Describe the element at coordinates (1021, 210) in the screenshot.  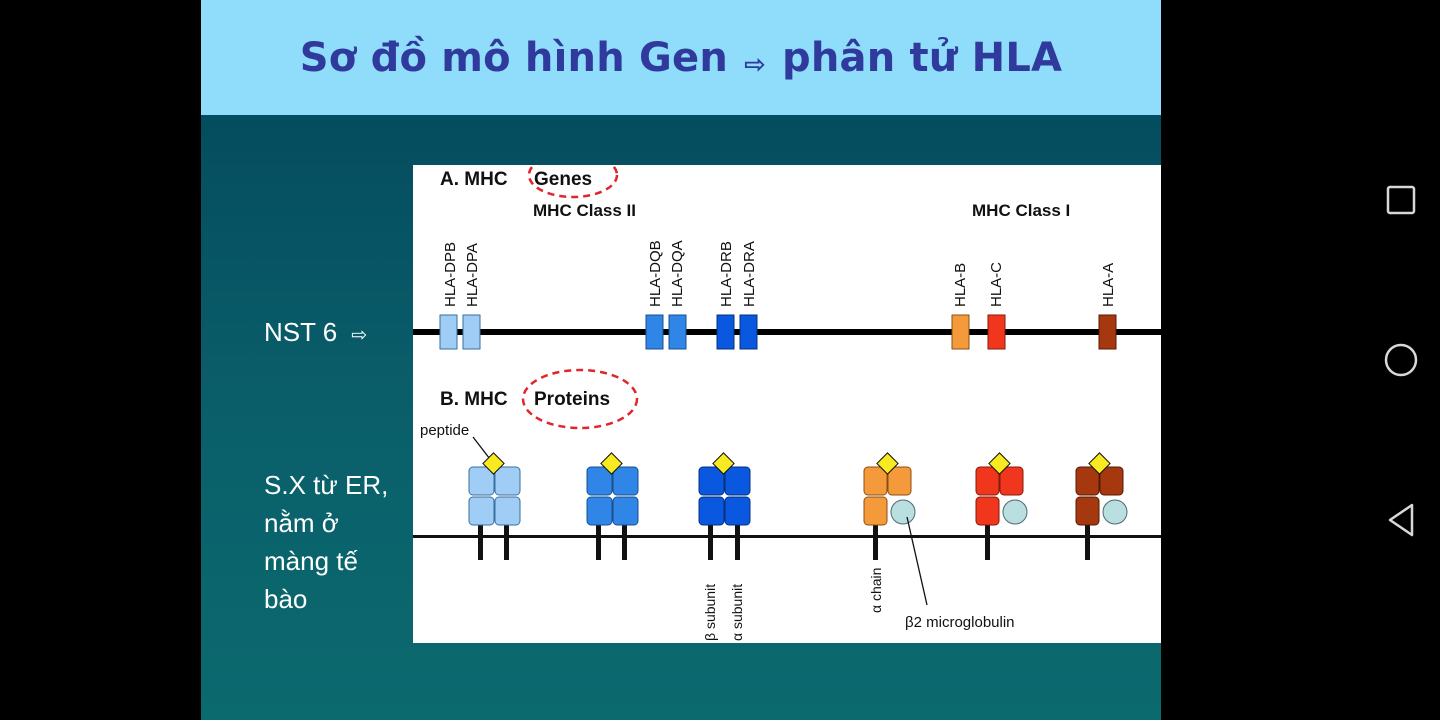
I see `class-i-label: MHC Class I` at that location.